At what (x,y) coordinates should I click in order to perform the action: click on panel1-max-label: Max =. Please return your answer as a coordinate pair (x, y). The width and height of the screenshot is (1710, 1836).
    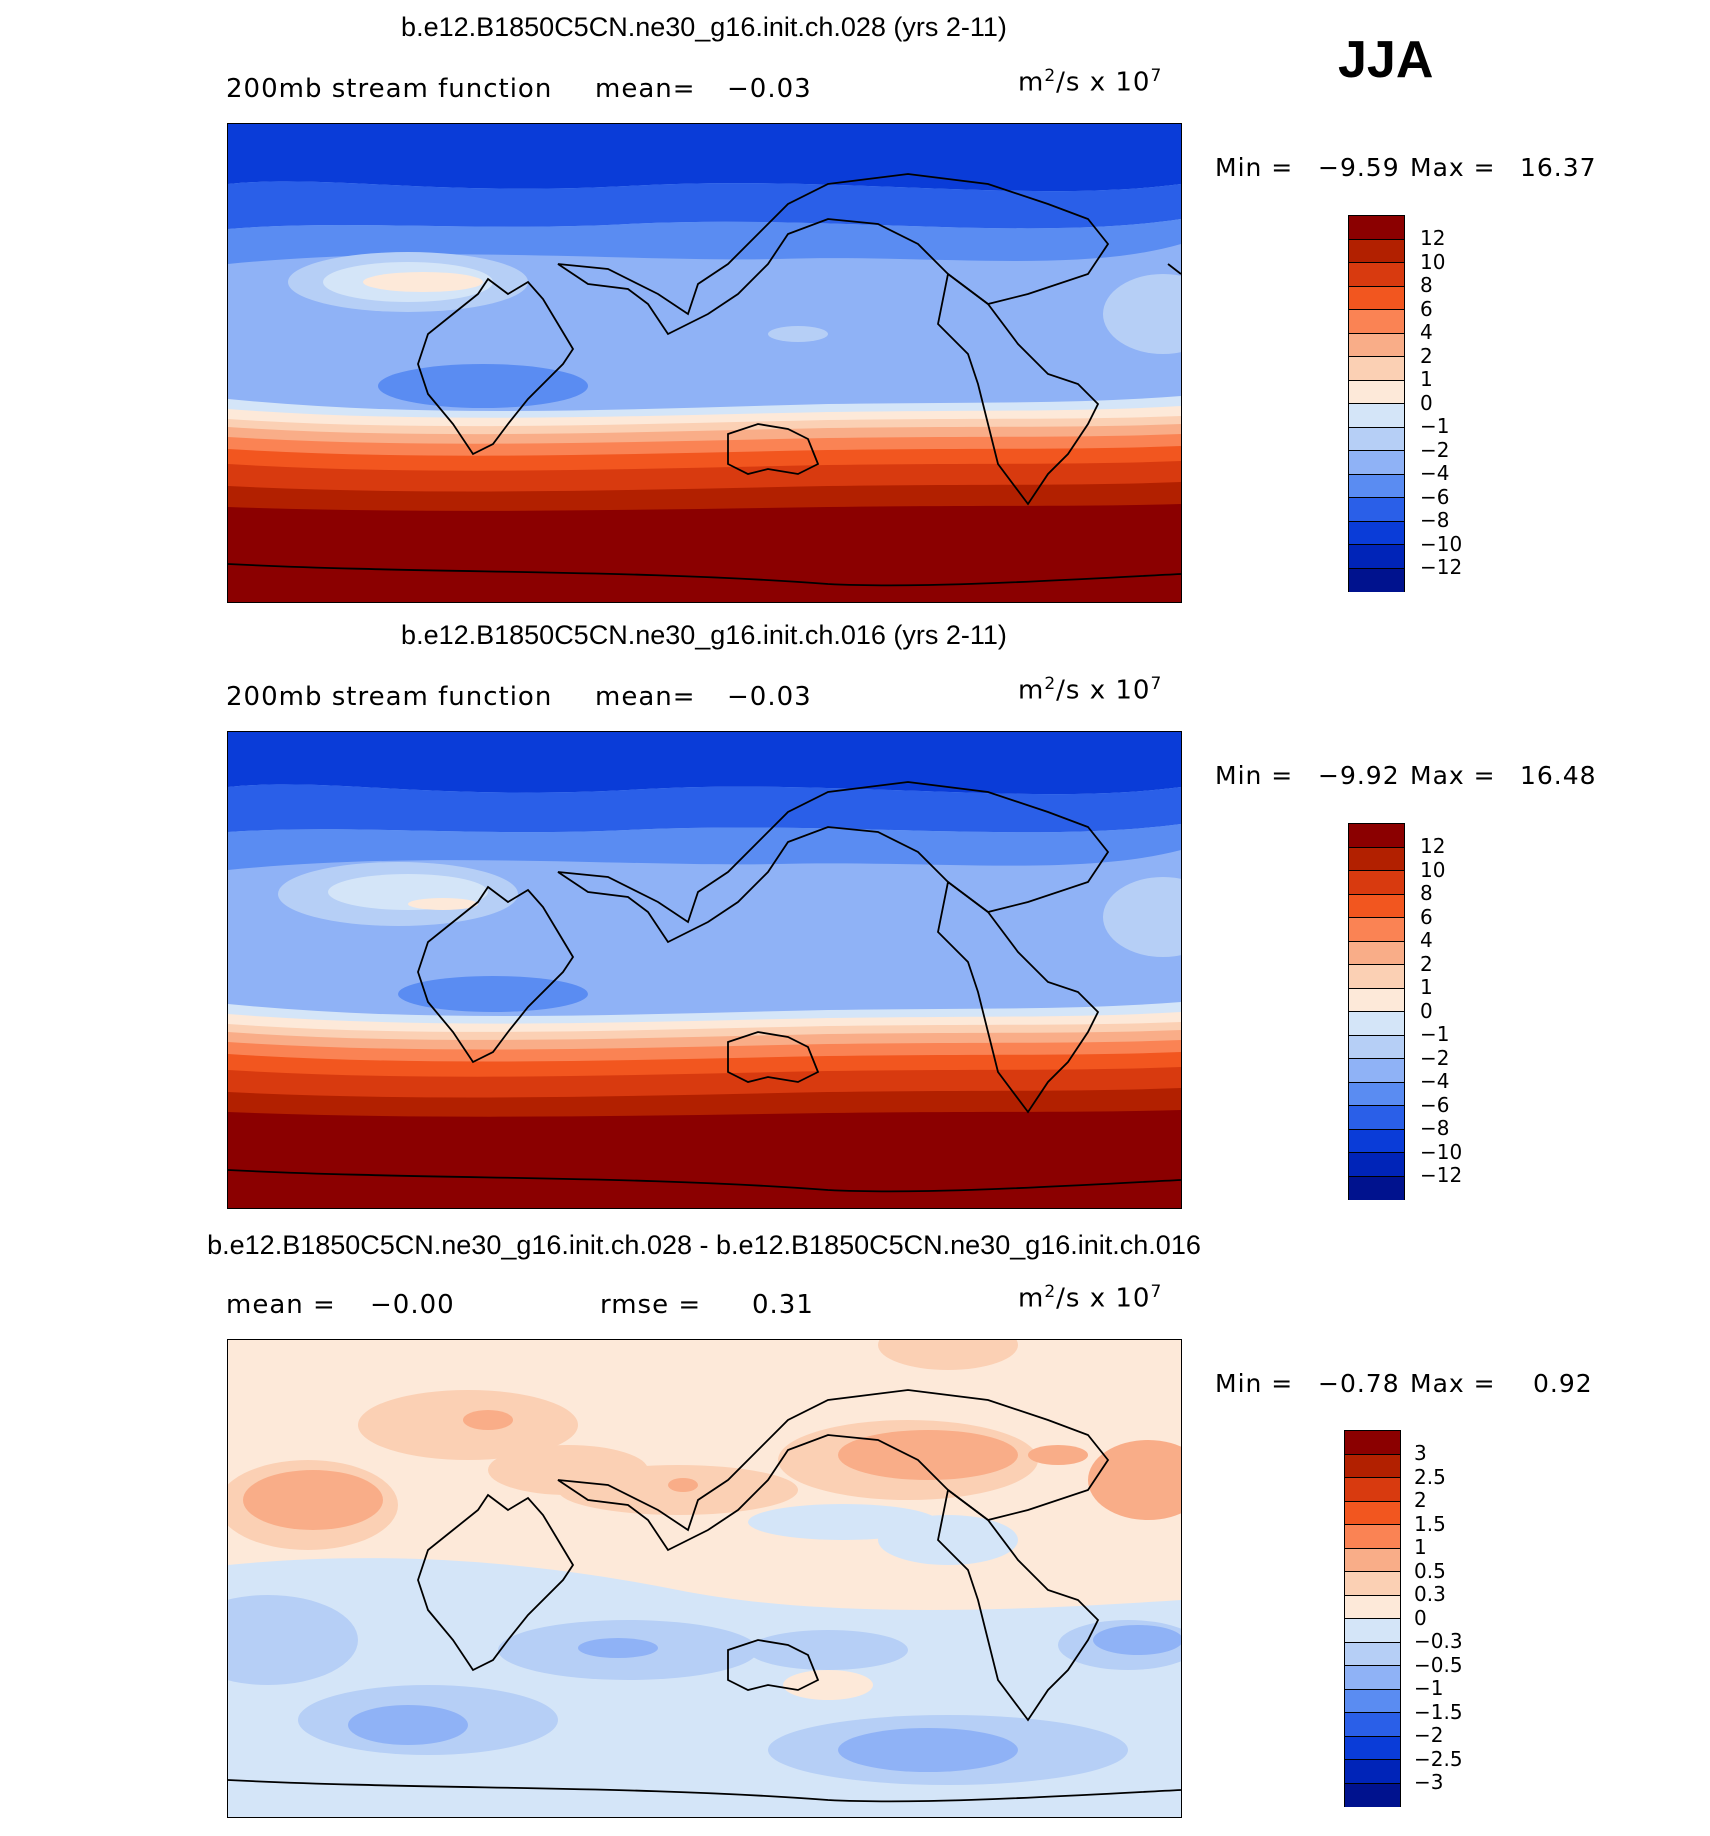
    Looking at the image, I should click on (1453, 167).